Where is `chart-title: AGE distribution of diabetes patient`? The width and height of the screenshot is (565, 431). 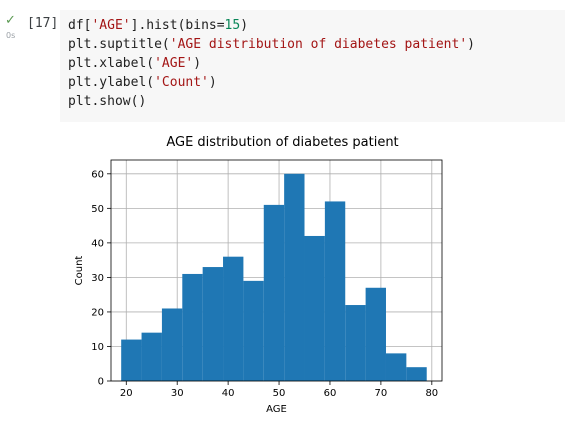 chart-title: AGE distribution of diabetes patient is located at coordinates (282, 142).